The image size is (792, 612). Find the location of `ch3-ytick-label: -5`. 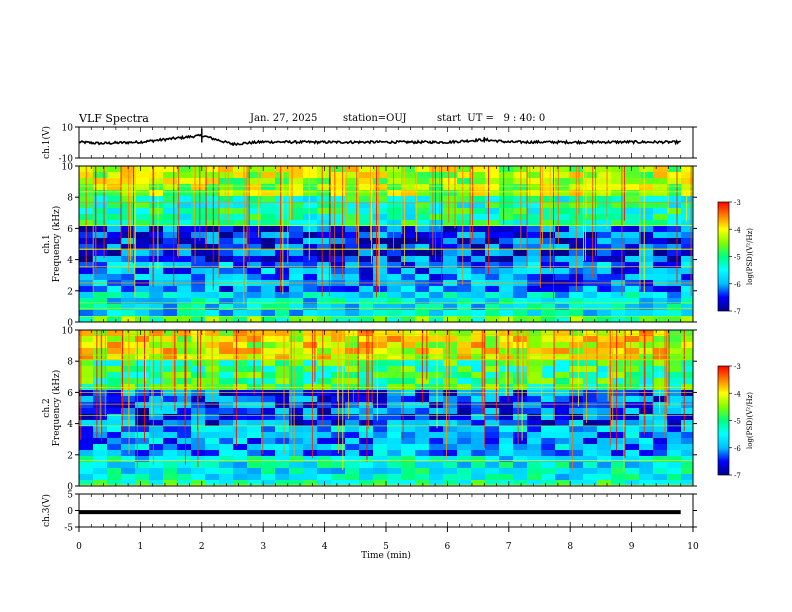

ch3-ytick-label: -5 is located at coordinates (68, 529).